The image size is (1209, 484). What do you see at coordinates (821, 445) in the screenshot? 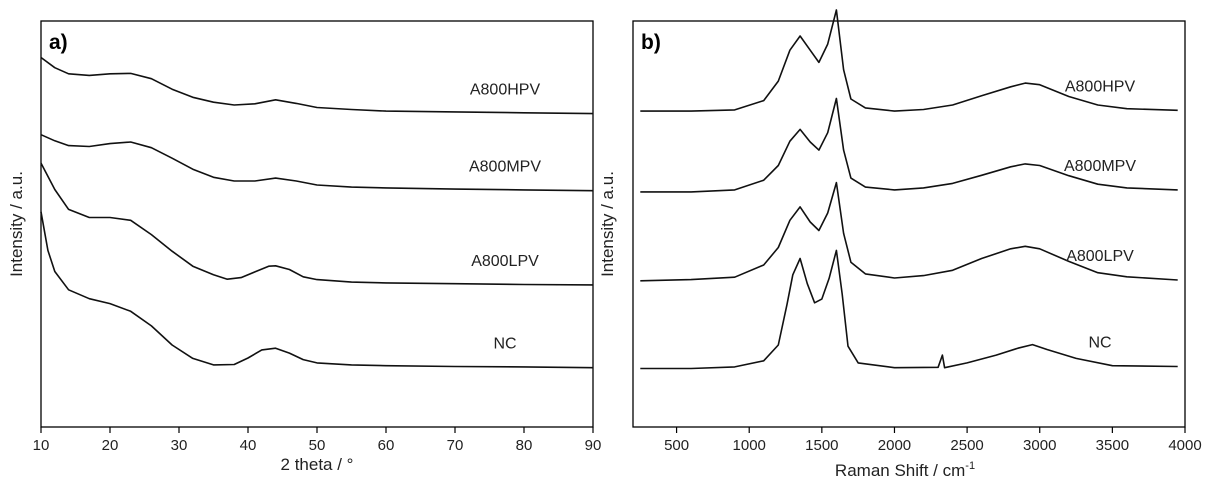
I see `panel-b-x-tick-label-2: 1500` at bounding box center [821, 445].